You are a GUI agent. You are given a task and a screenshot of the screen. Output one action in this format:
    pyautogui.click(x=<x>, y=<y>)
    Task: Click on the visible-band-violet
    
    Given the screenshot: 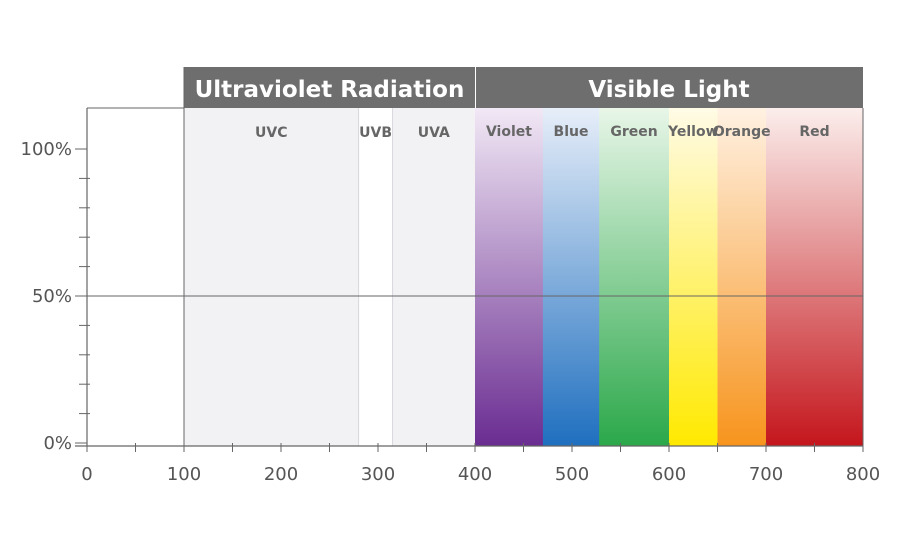 What is the action you would take?
    pyautogui.click(x=509, y=277)
    